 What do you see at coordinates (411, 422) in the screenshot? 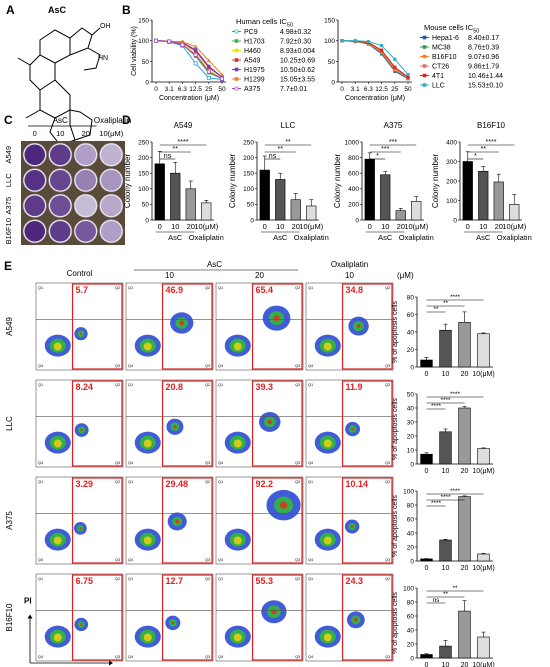
I see `y-tick-label: 30` at bounding box center [411, 422].